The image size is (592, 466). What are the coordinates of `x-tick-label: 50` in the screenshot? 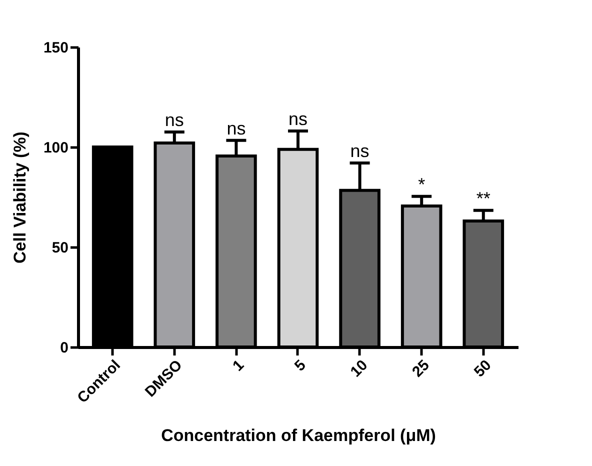 It's located at (482, 368).